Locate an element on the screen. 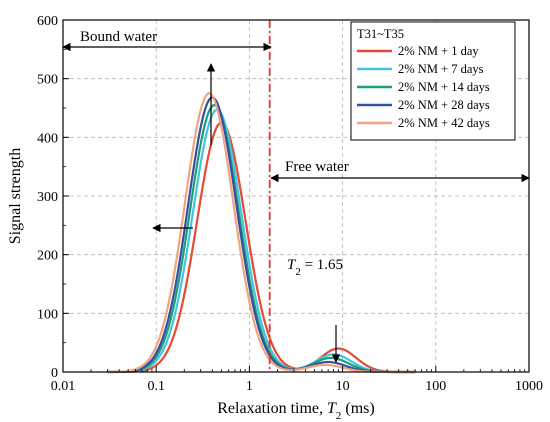 This screenshot has height=422, width=550. legend-label: 2% NM + 28 days is located at coordinates (444, 105).